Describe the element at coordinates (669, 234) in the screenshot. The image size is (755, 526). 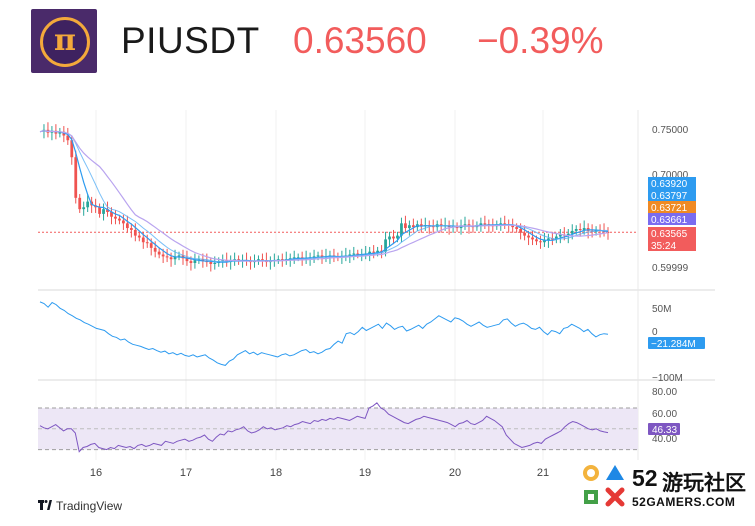
I see `price-badge-text: 0.63565` at that location.